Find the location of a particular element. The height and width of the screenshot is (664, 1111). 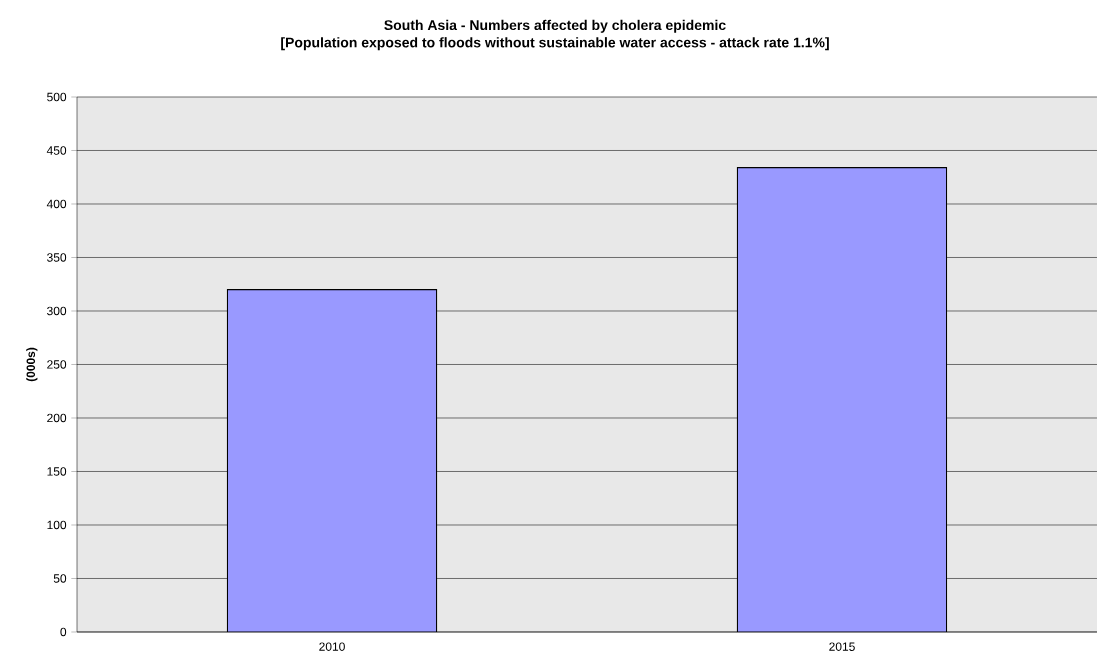

y-tick-label: 350 is located at coordinates (57, 257).